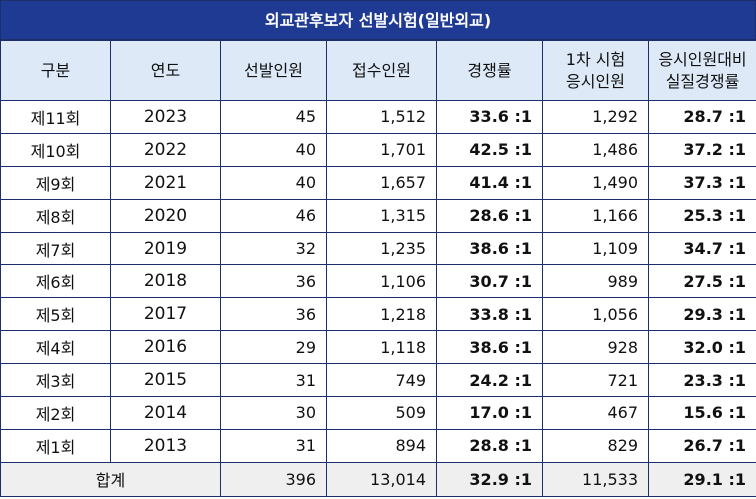 This screenshot has height=499, width=756. Describe the element at coordinates (702, 347) in the screenshot. I see `row-real-ratio: 32.0 :1` at that location.